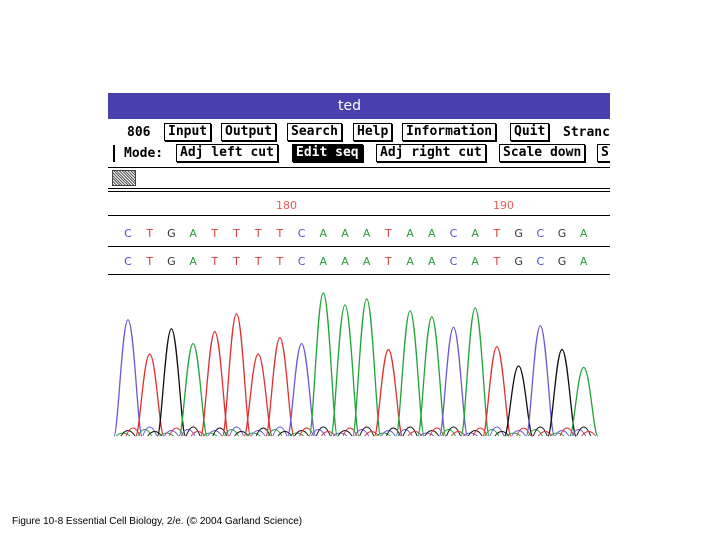 The image size is (720, 540). I want to click on edit-seq-button: Edit seq, so click(327, 153).